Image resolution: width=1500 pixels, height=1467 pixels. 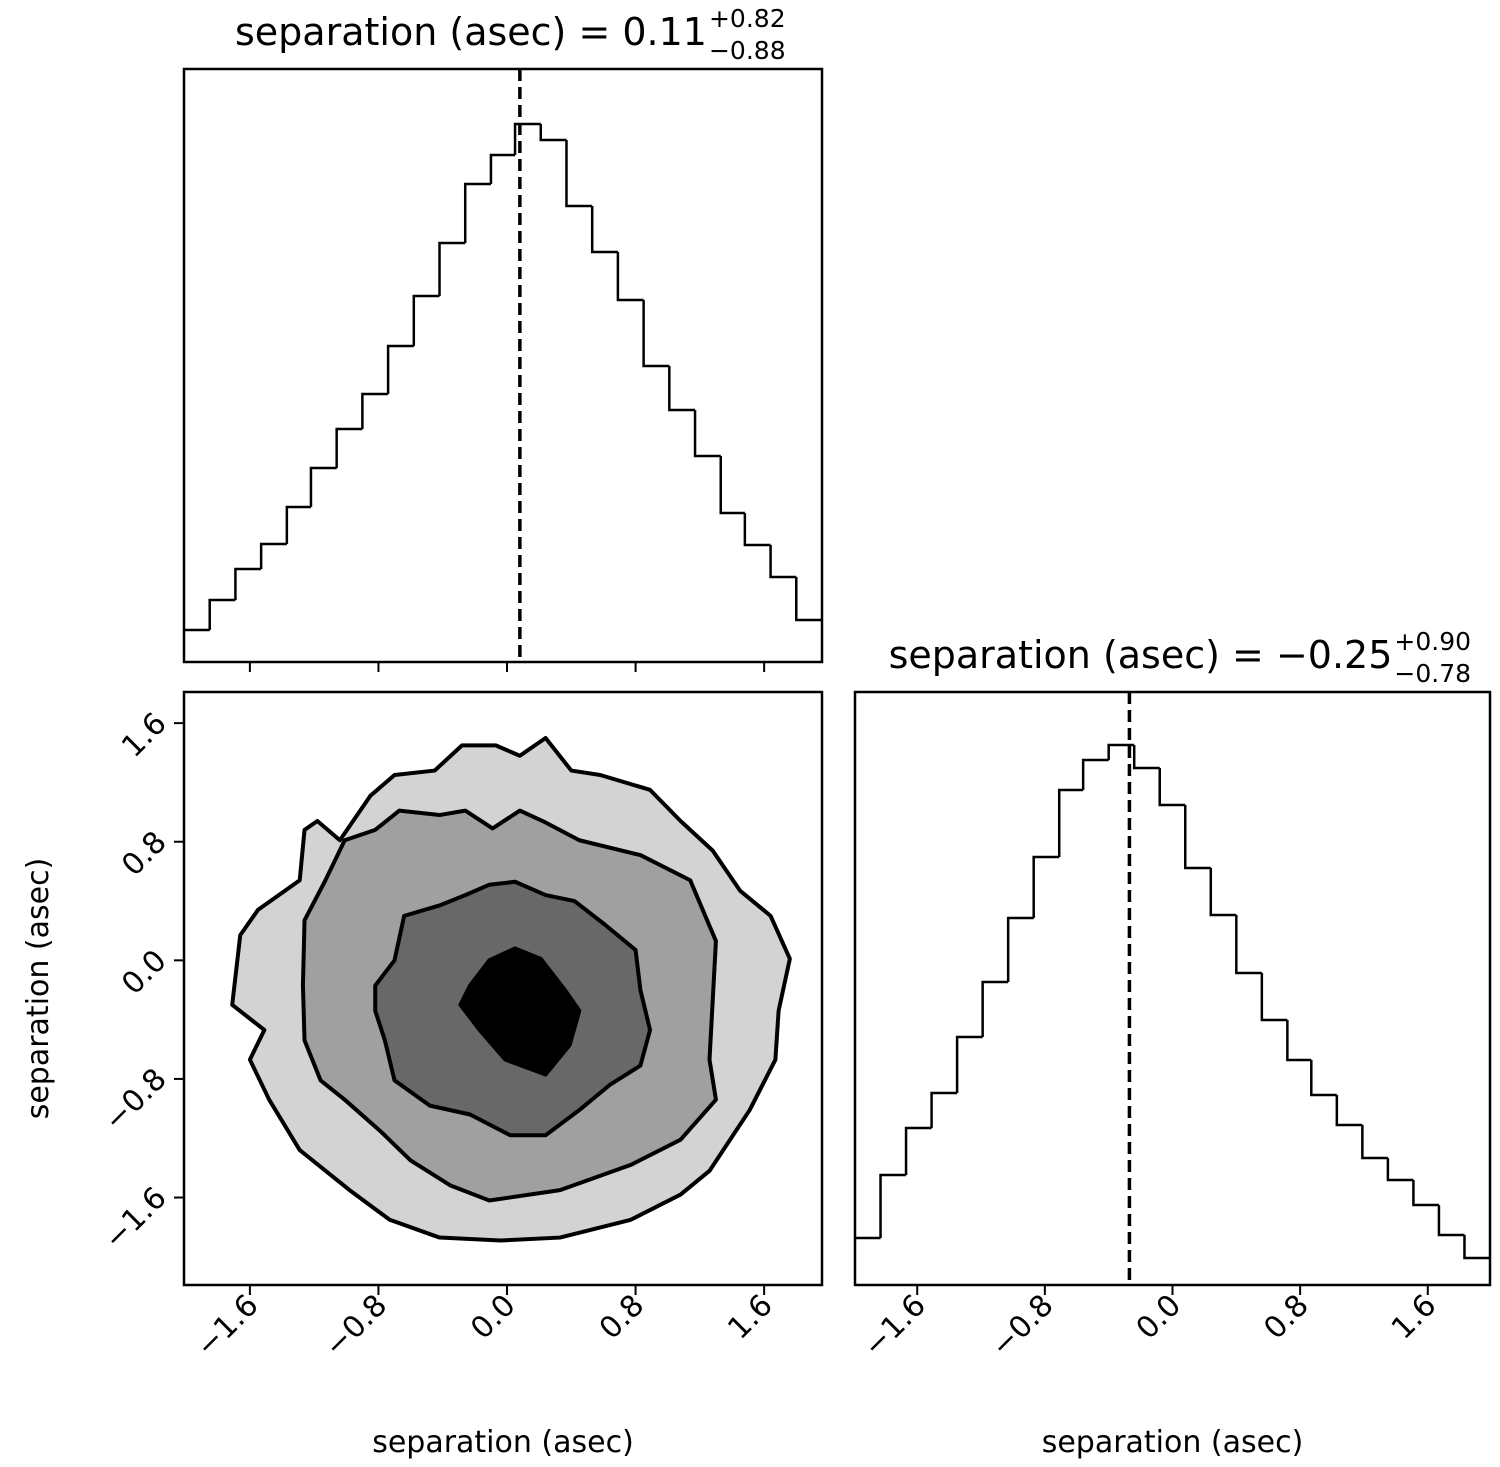 What do you see at coordinates (1141, 655) in the screenshot?
I see `panel-title: separation (asec) = −0.25` at bounding box center [1141, 655].